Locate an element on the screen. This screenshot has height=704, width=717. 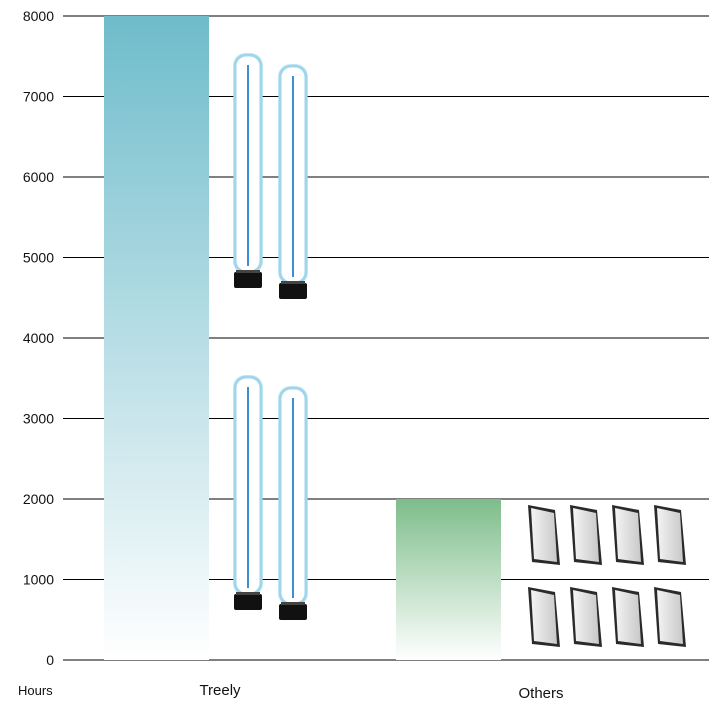
y-tick-label: 2000 is located at coordinates (38, 499).